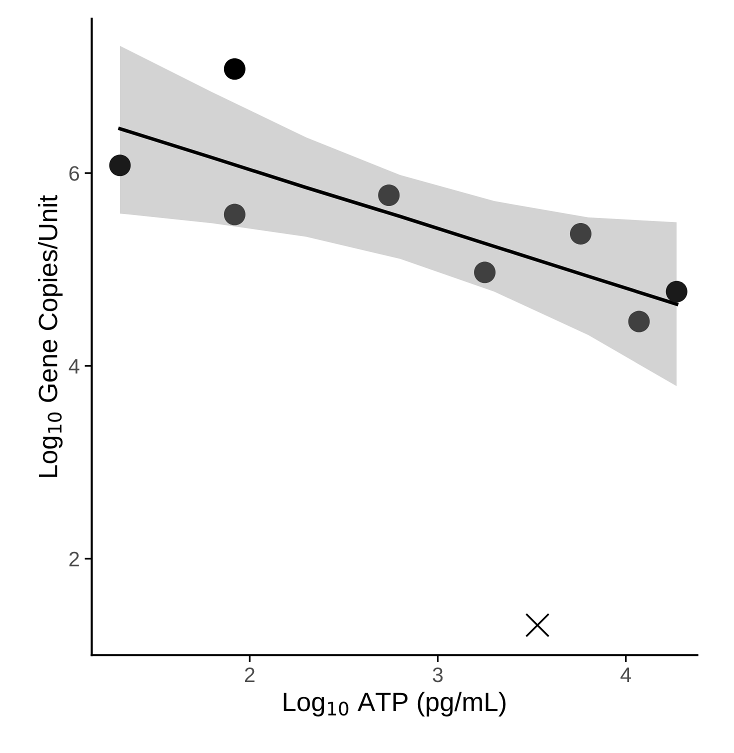  I want to click on x-tick-label: 2, so click(249, 674).